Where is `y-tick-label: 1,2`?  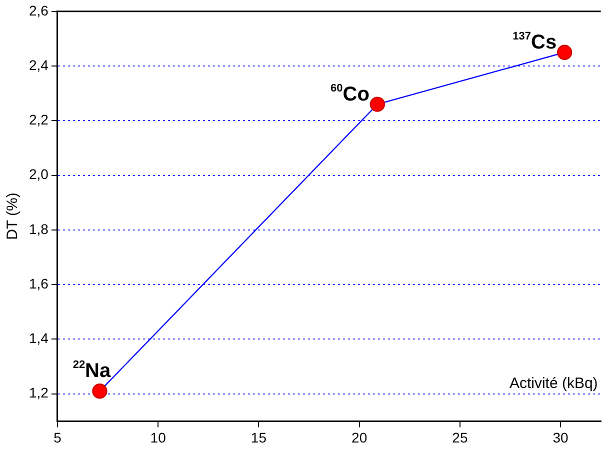 y-tick-label: 1,2 is located at coordinates (38, 392).